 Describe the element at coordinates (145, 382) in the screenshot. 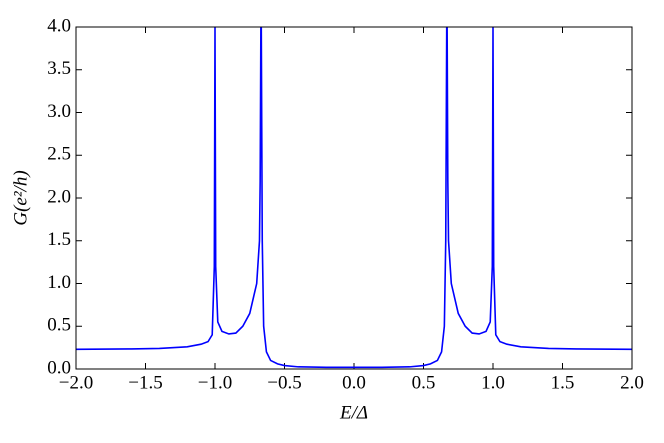

I see `x-tick-label: −1.5` at that location.